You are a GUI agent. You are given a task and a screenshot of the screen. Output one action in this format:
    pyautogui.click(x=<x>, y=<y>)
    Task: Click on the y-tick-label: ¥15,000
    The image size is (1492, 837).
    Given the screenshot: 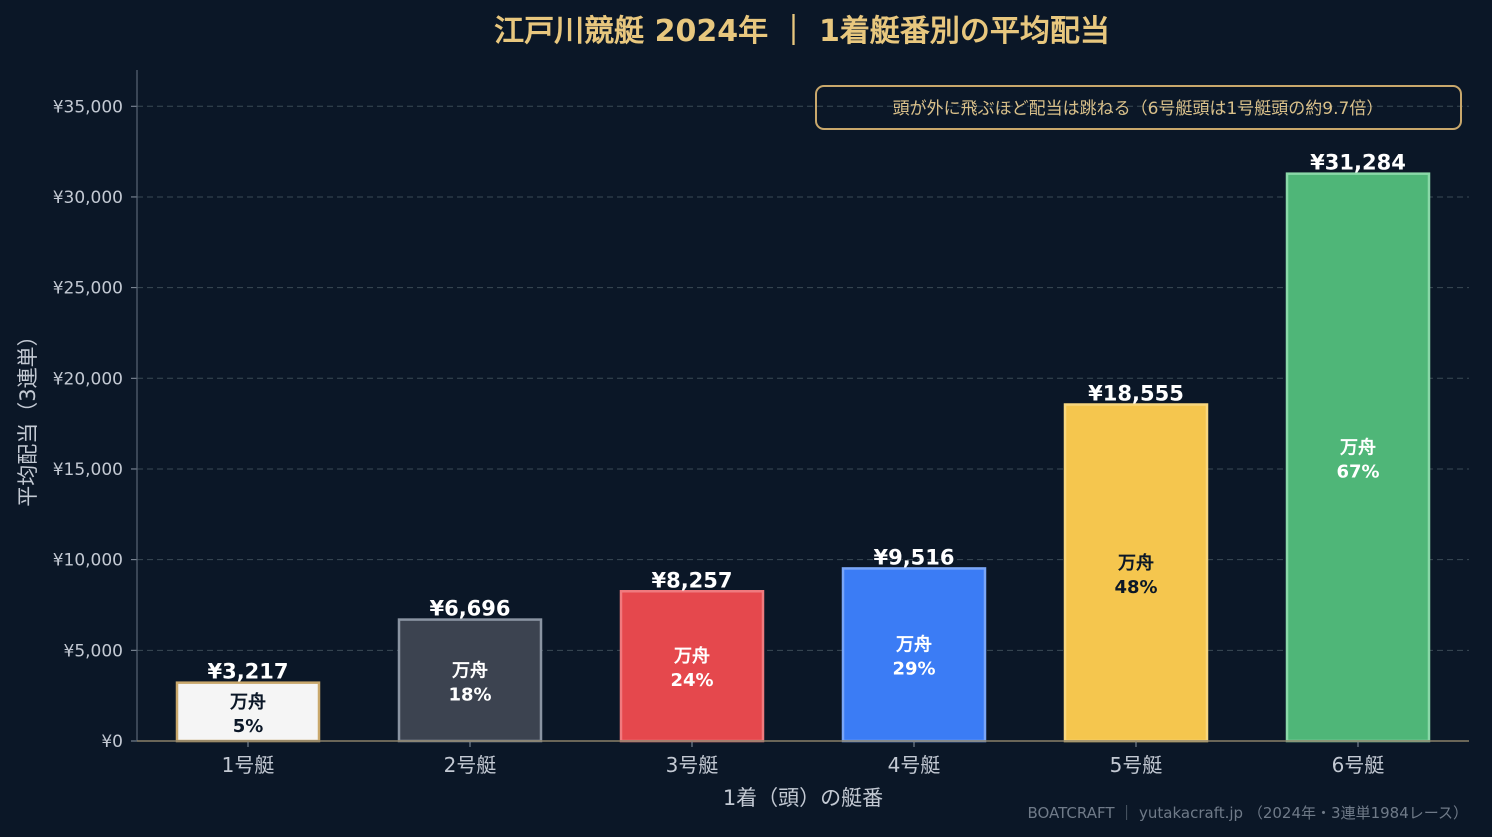 What is the action you would take?
    pyautogui.click(x=88, y=470)
    